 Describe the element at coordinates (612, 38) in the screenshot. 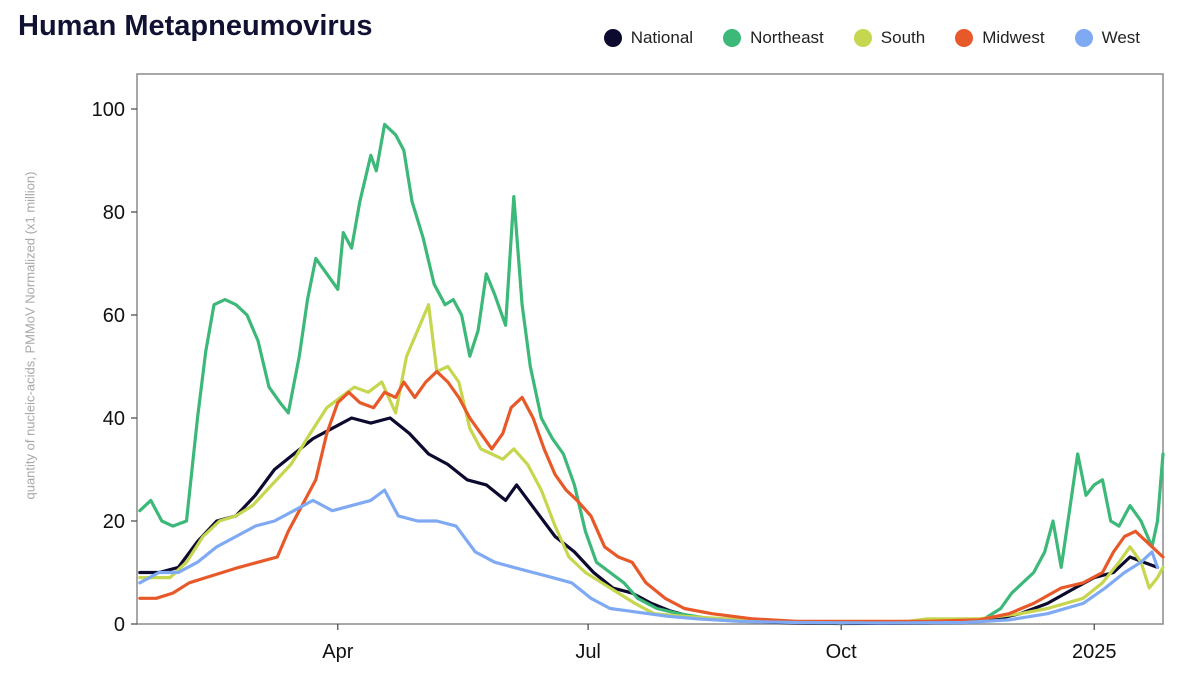

I see `legend-swatch-national` at that location.